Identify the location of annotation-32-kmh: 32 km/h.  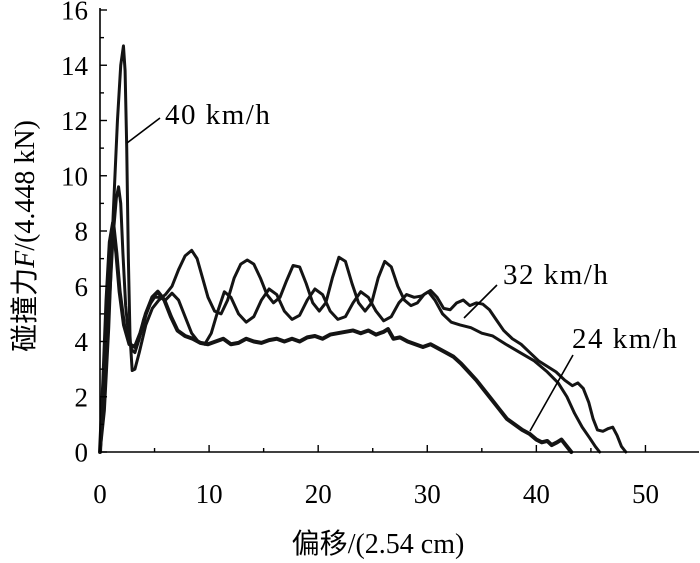
(536, 289).